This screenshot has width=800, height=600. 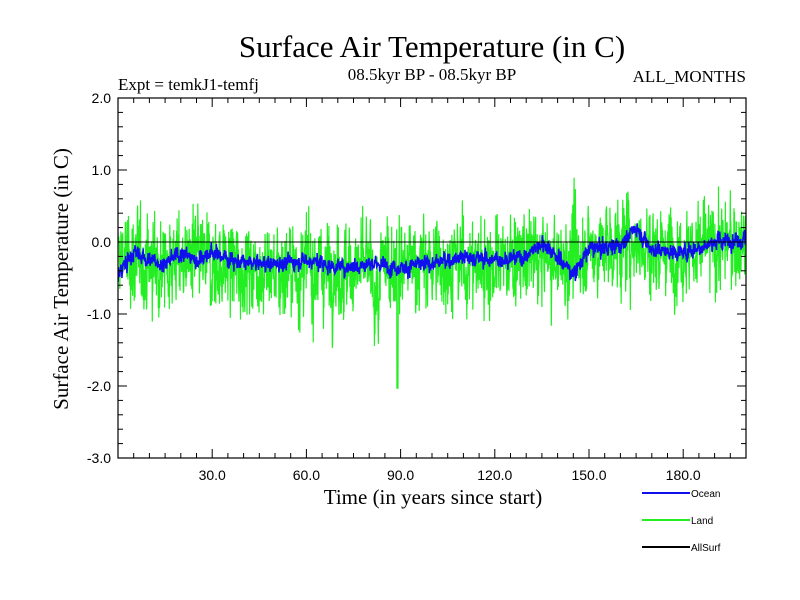 I want to click on x-tick-label: 90.0, so click(x=400, y=475).